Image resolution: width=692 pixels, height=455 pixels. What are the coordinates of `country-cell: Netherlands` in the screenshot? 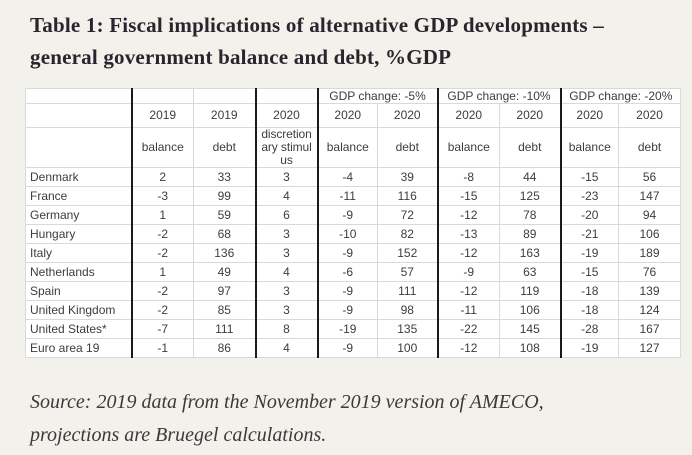 It's located at (79, 272).